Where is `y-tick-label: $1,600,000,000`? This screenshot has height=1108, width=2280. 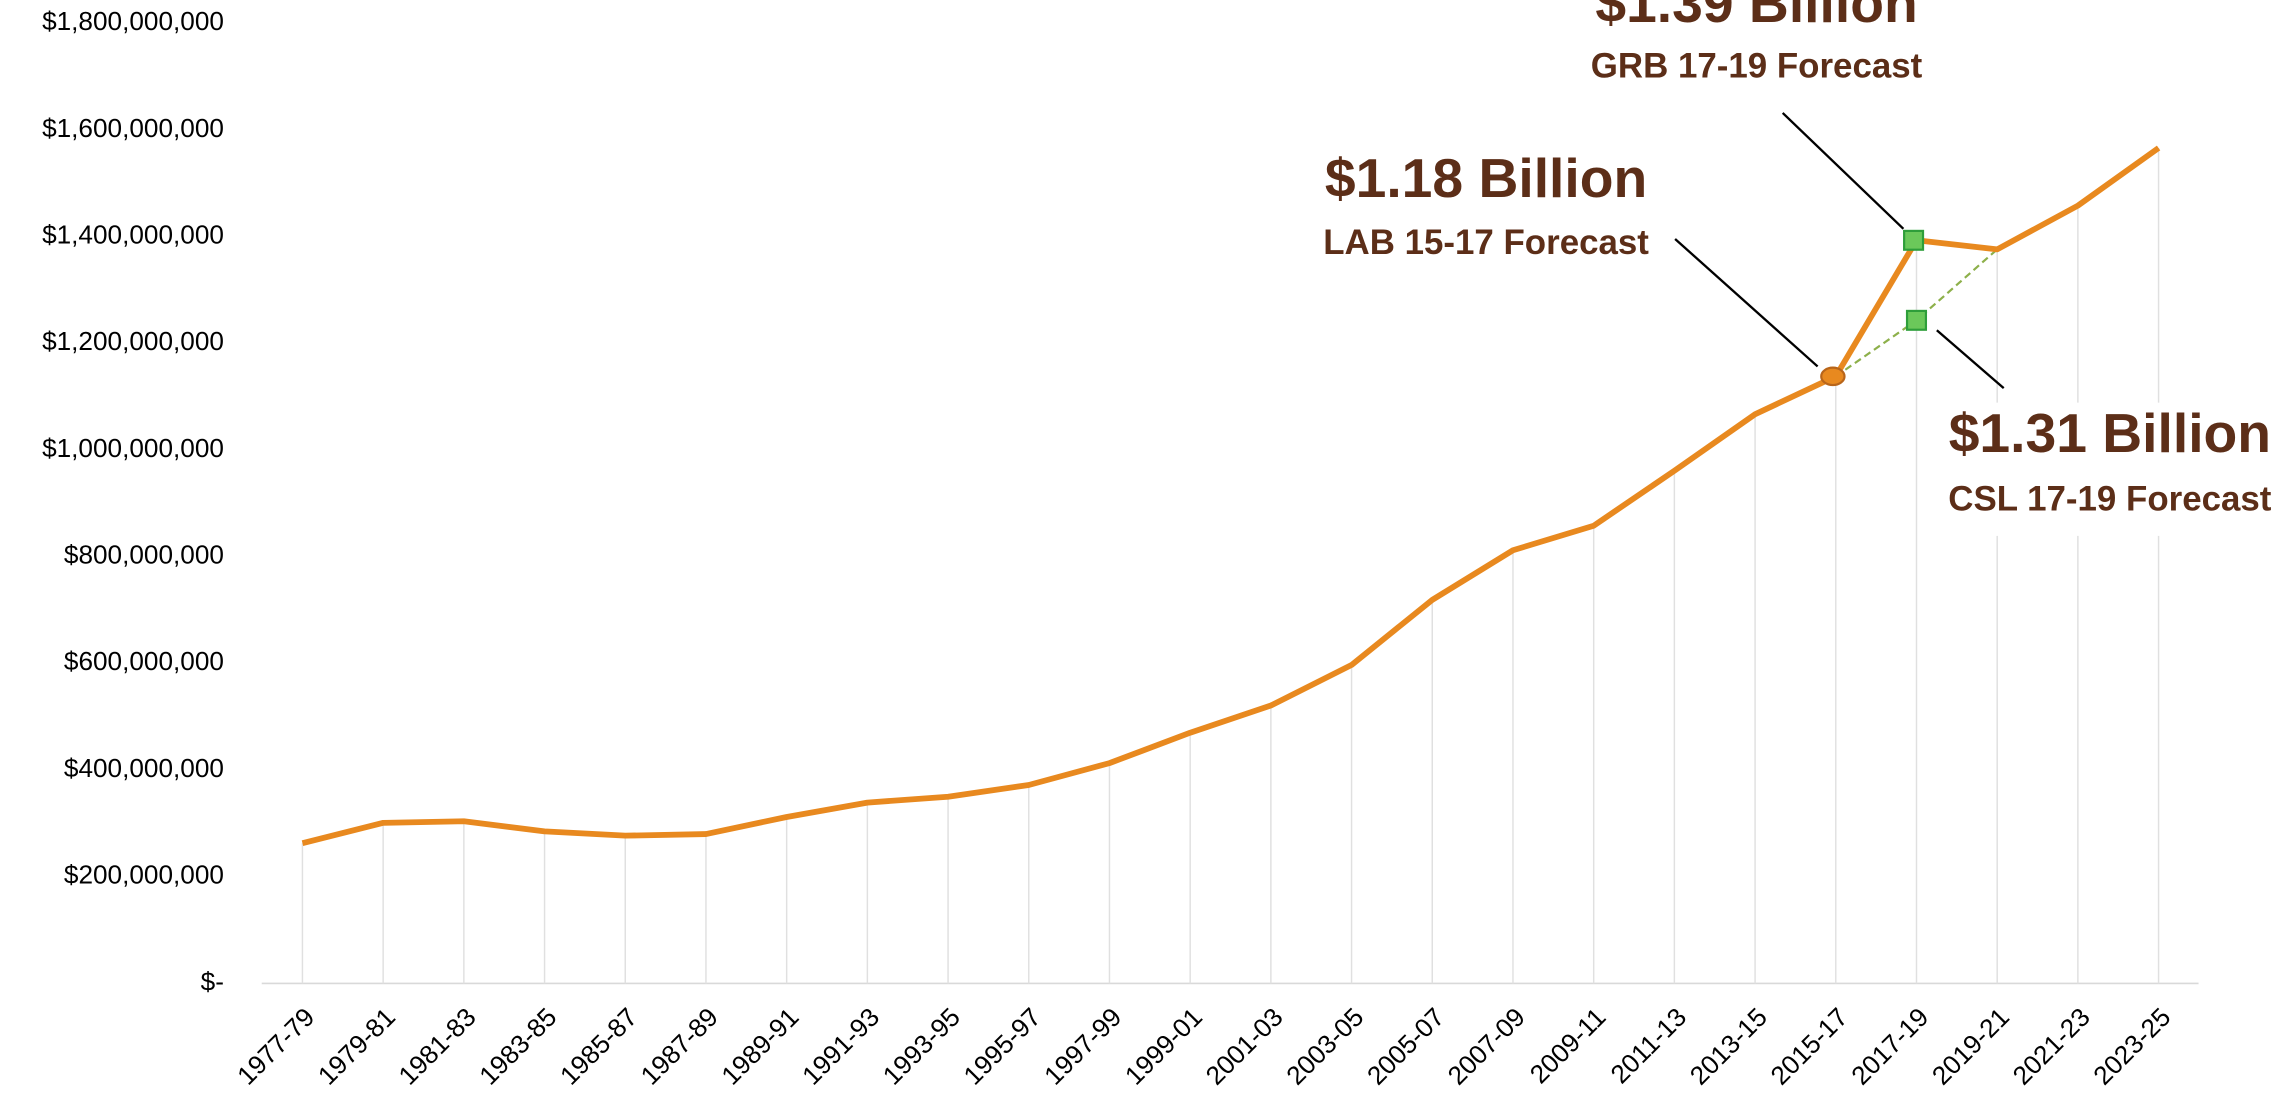
y-tick-label: $1,600,000,000 is located at coordinates (133, 128).